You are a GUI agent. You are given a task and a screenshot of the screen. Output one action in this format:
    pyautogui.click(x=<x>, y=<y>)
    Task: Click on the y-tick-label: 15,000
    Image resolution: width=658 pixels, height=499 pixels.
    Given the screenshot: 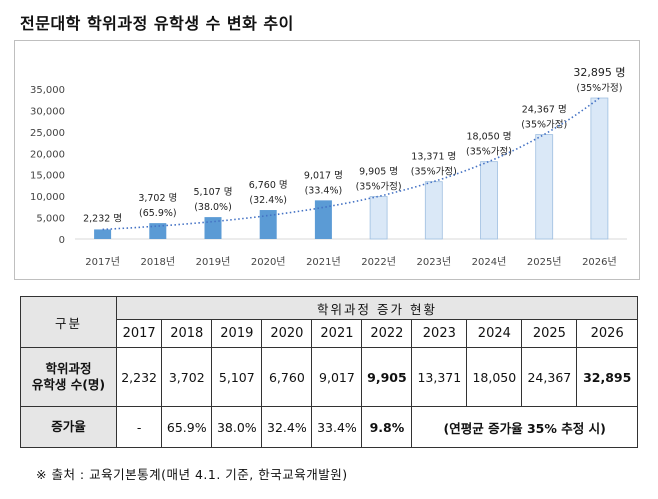 What is the action you would take?
    pyautogui.click(x=47, y=176)
    